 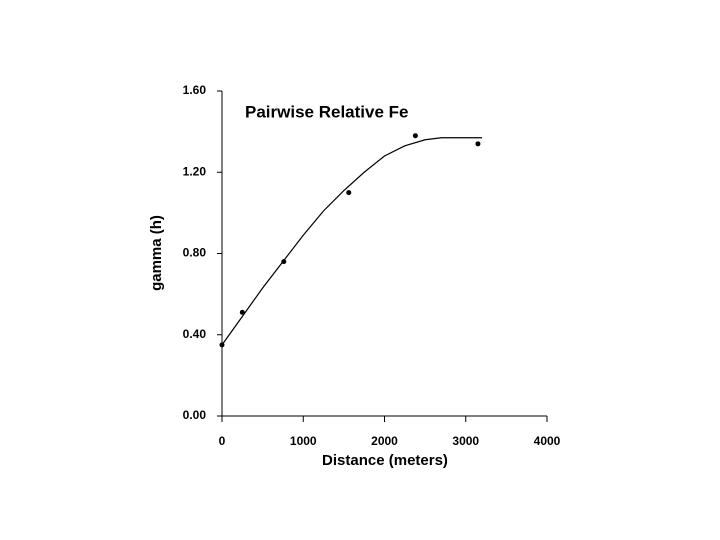 What do you see at coordinates (195, 90) in the screenshot?
I see `y-tick-label: 1.60` at bounding box center [195, 90].